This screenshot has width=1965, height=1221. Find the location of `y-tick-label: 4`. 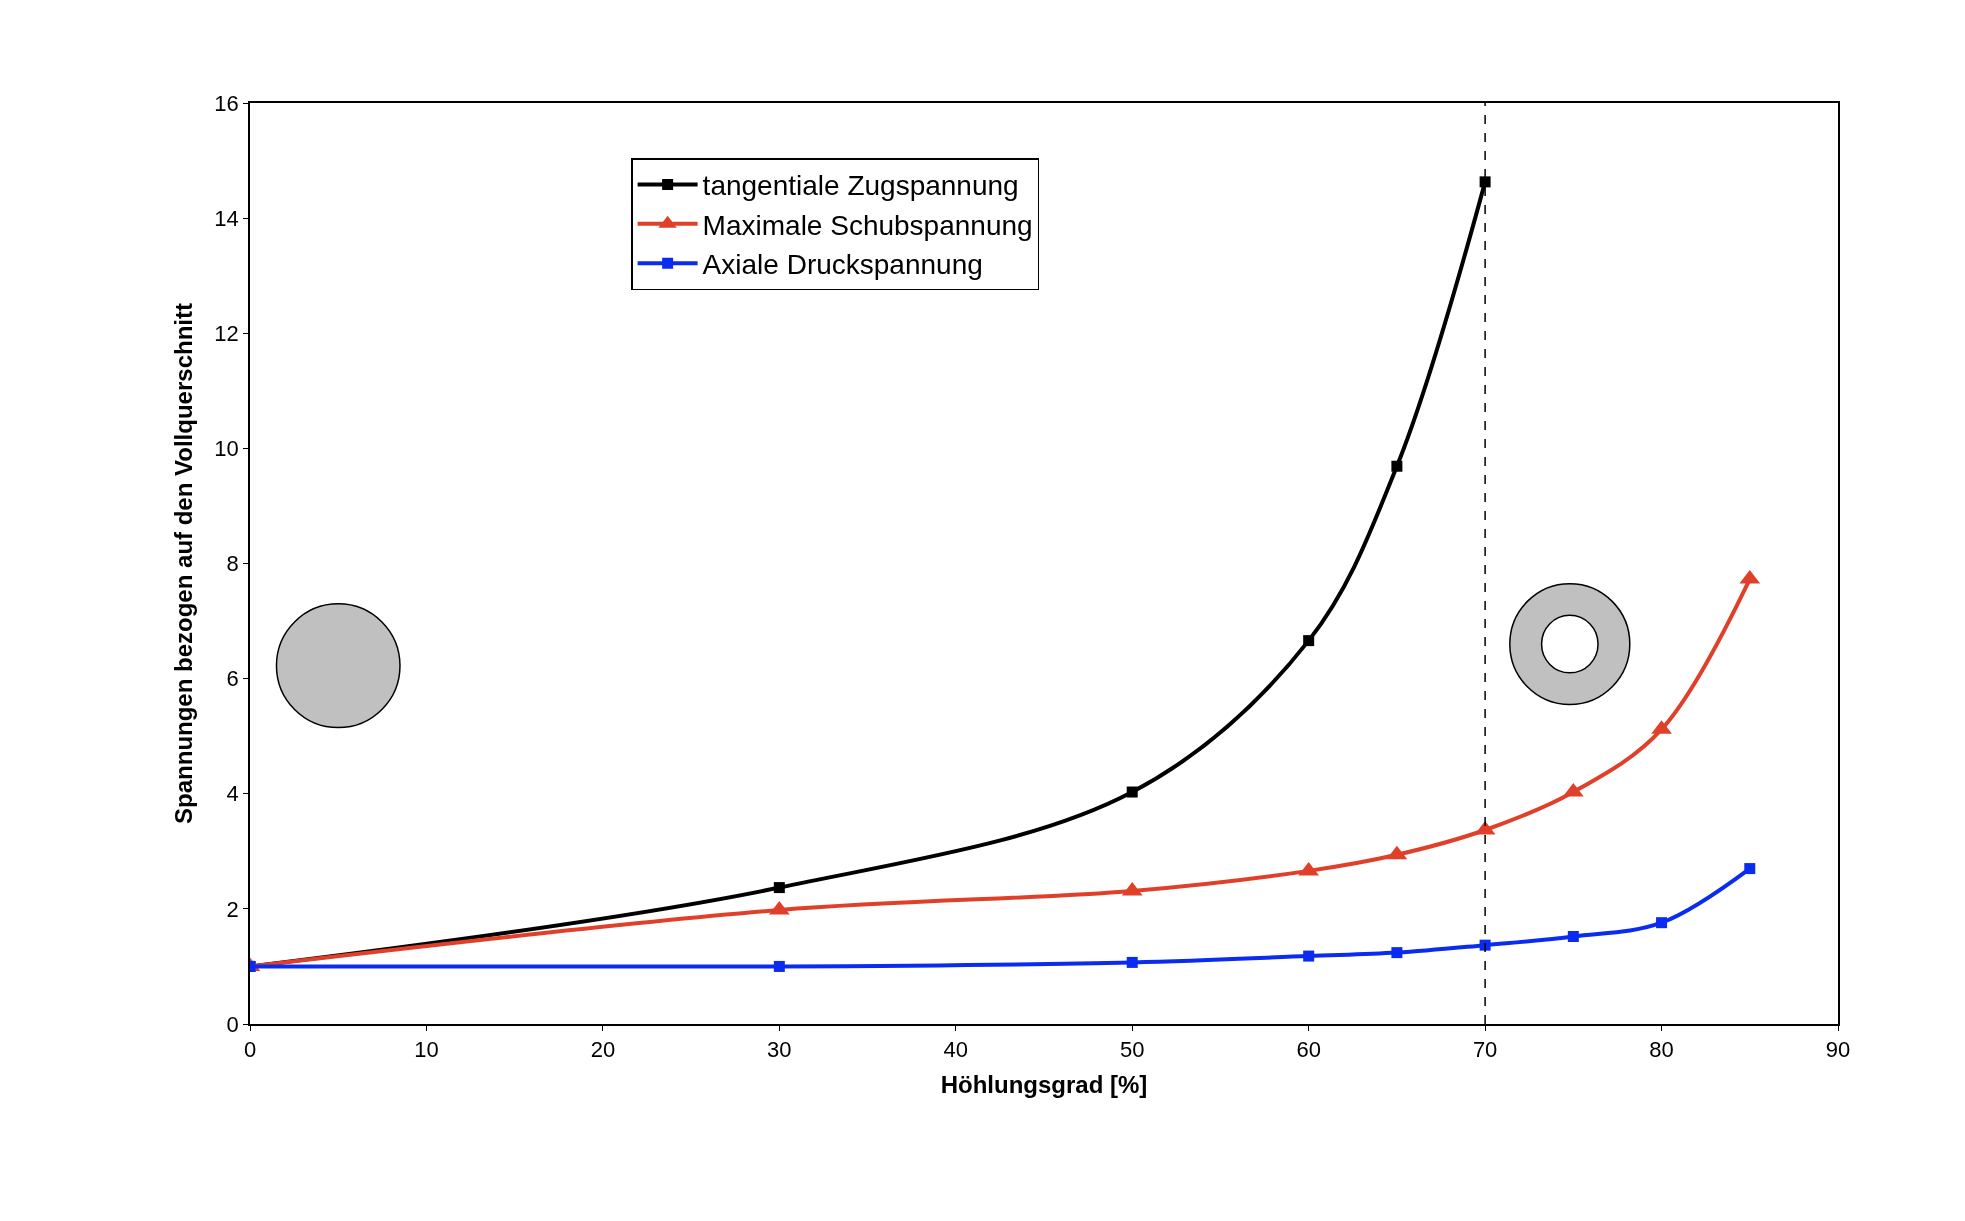

y-tick-label: 4 is located at coordinates (232, 794).